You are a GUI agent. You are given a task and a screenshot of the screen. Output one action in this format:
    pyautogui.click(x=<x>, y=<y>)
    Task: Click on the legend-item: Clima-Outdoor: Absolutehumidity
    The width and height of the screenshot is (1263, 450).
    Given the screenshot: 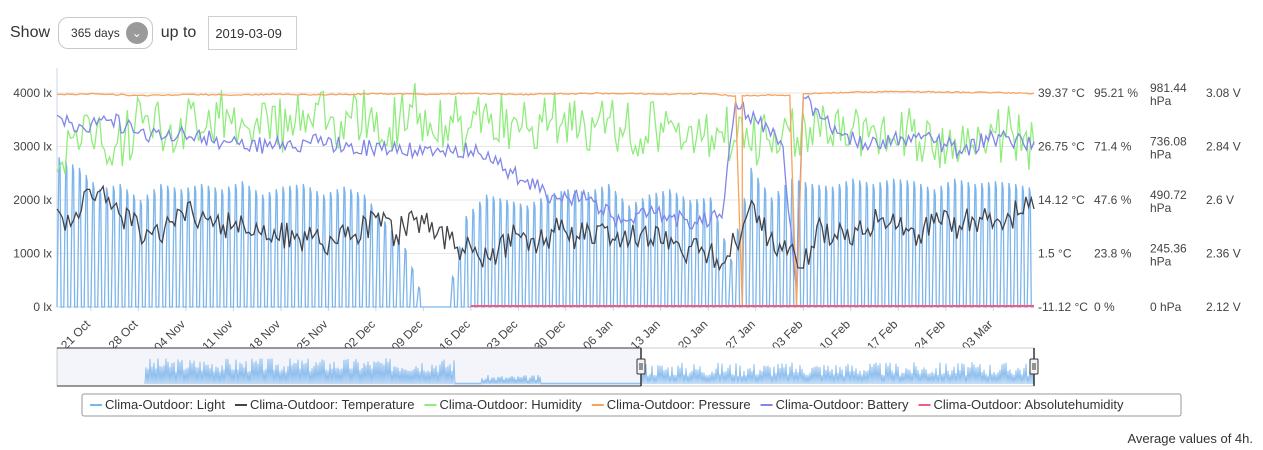 What is the action you would take?
    pyautogui.click(x=1029, y=404)
    